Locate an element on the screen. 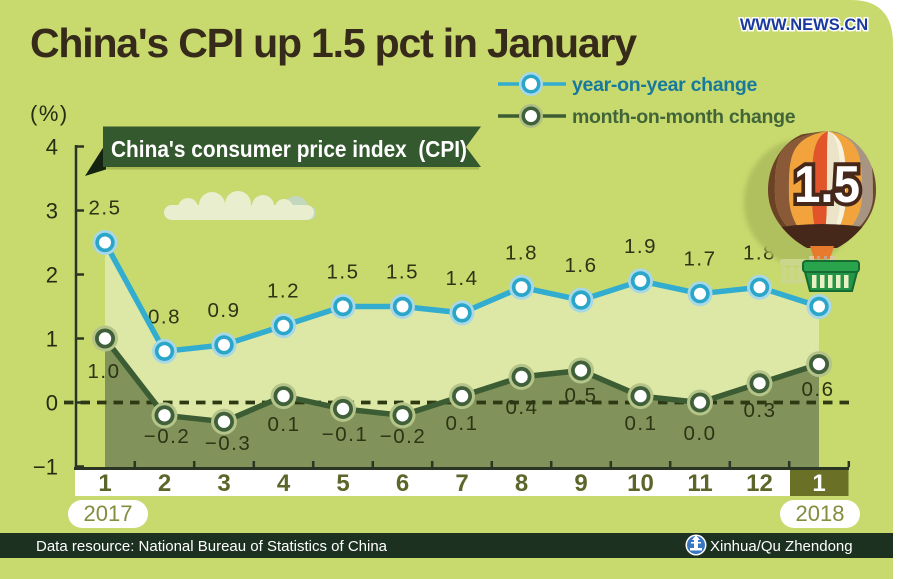 This screenshot has height=579, width=899. svg-text: 1.0 is located at coordinates (104, 371).